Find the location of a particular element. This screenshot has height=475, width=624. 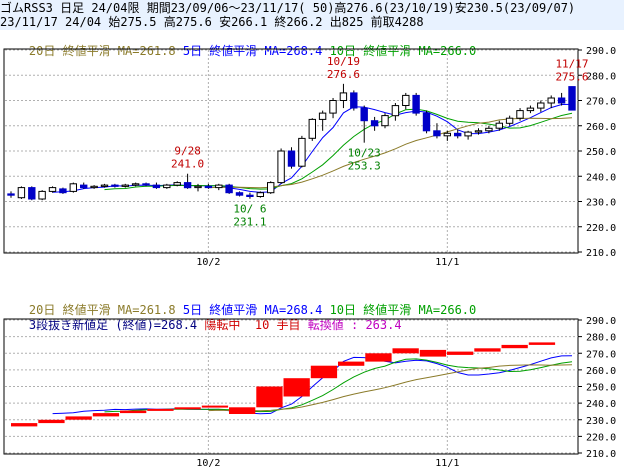

price-x-axis: 10/2 11/1 is located at coordinates (327, 262).